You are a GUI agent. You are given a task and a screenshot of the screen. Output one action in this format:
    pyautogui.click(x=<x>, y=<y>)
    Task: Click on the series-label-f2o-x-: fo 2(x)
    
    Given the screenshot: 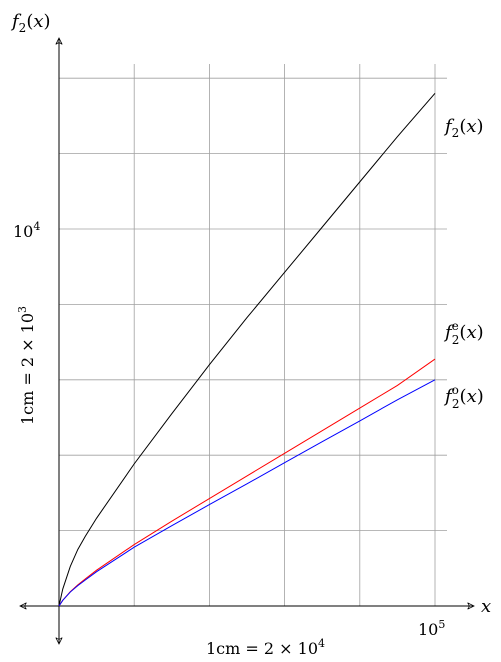 What is the action you would take?
    pyautogui.click(x=463, y=397)
    